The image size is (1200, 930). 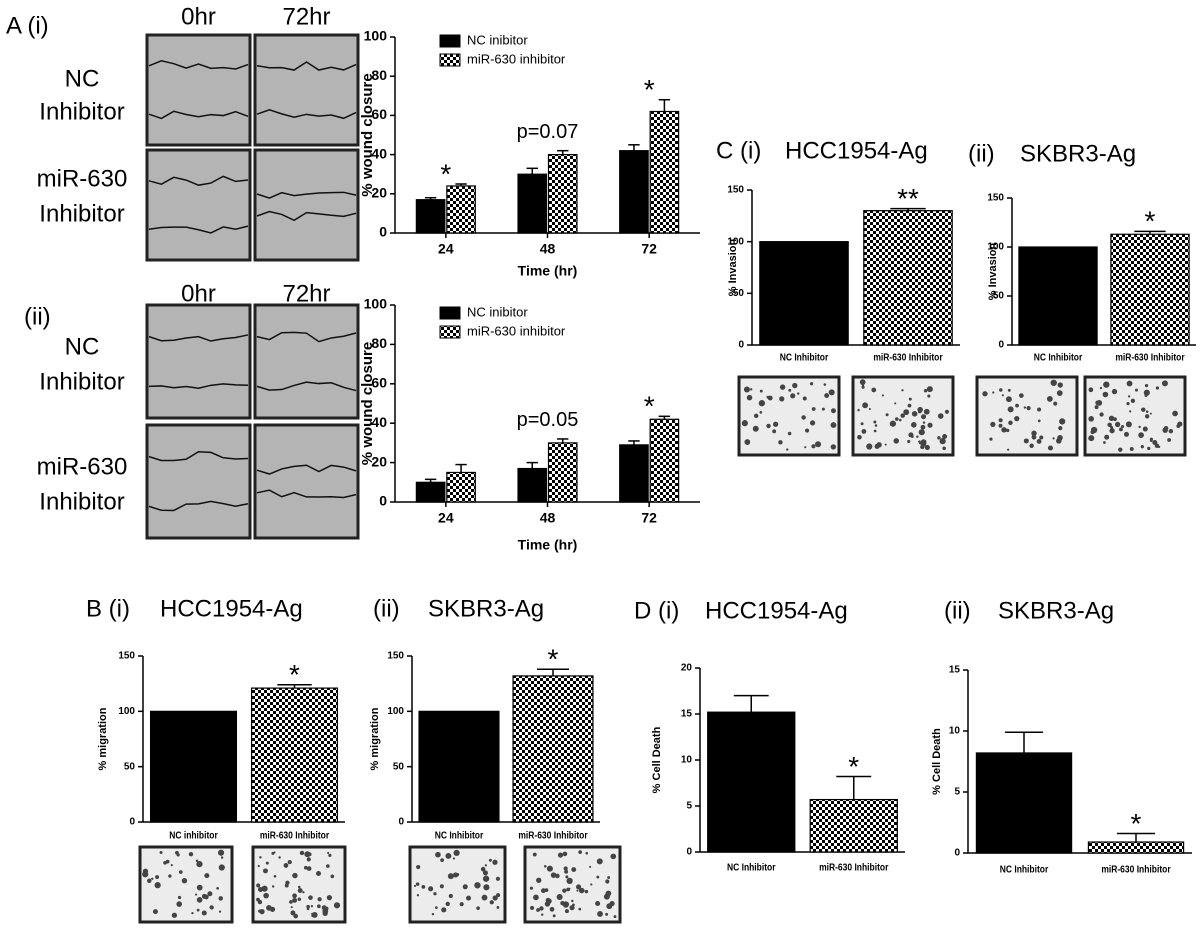 I want to click on y-tick-label: 20, so click(x=379, y=193).